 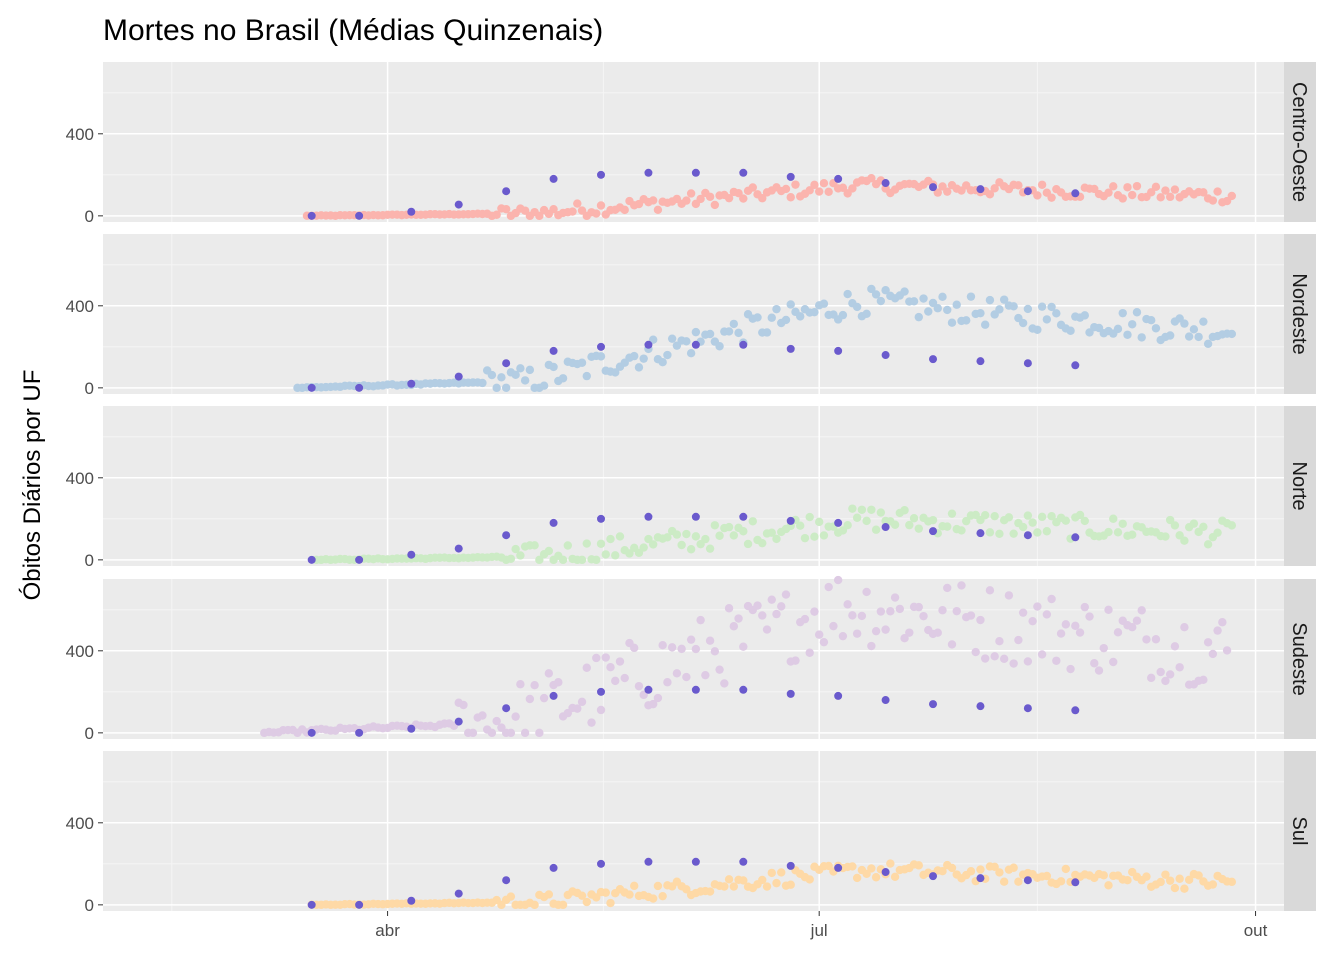 I want to click on chart-title: Mortes no Brasil (Médias Quinzenais), so click(x=353, y=30).